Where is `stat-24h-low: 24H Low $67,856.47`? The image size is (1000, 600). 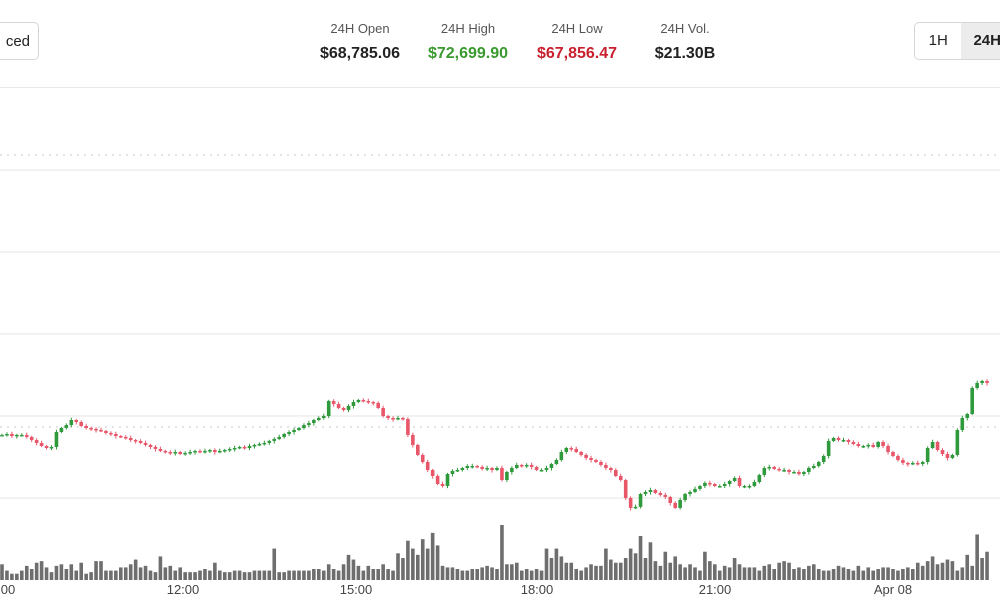
stat-24h-low: 24H Low $67,856.47 is located at coordinates (577, 43).